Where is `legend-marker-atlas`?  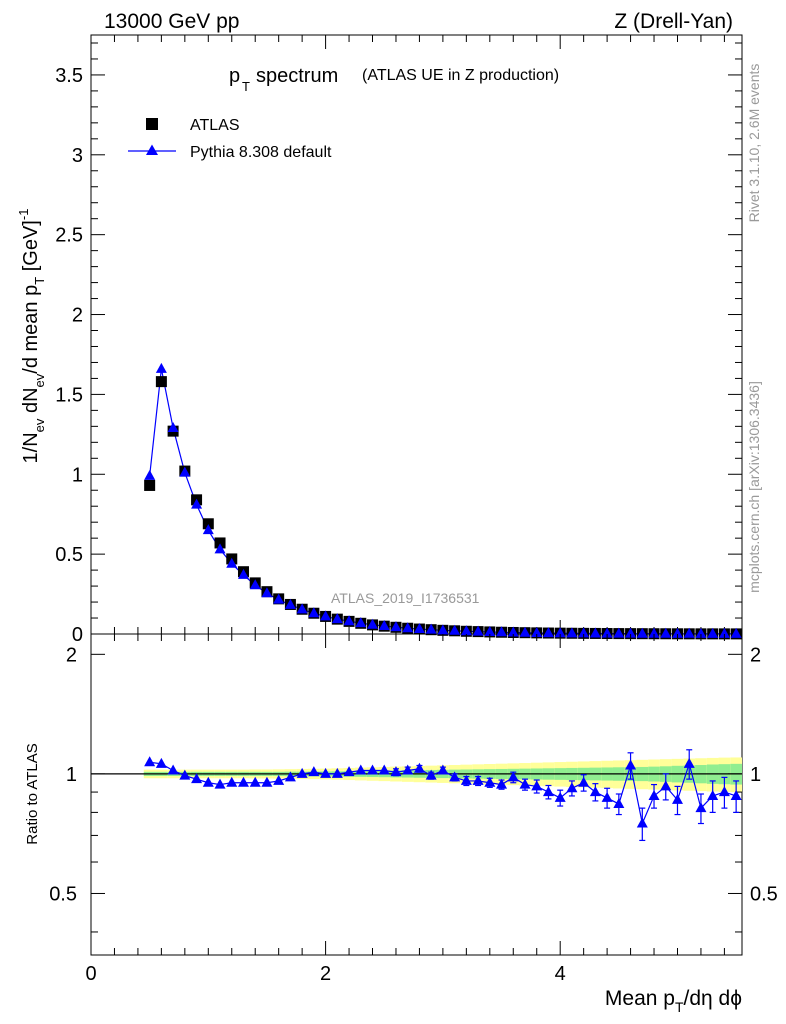 legend-marker-atlas is located at coordinates (152, 124).